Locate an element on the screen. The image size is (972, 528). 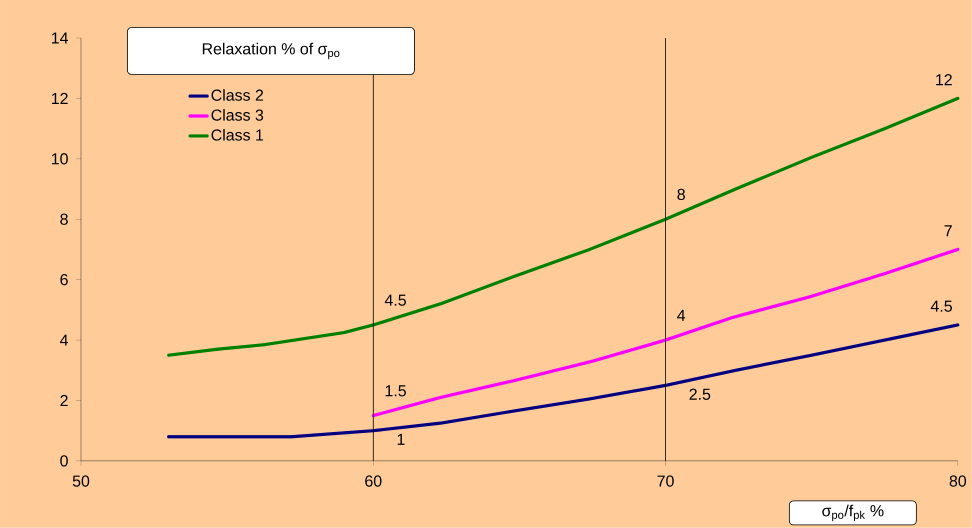
y-tick-label: 4 is located at coordinates (64, 340).